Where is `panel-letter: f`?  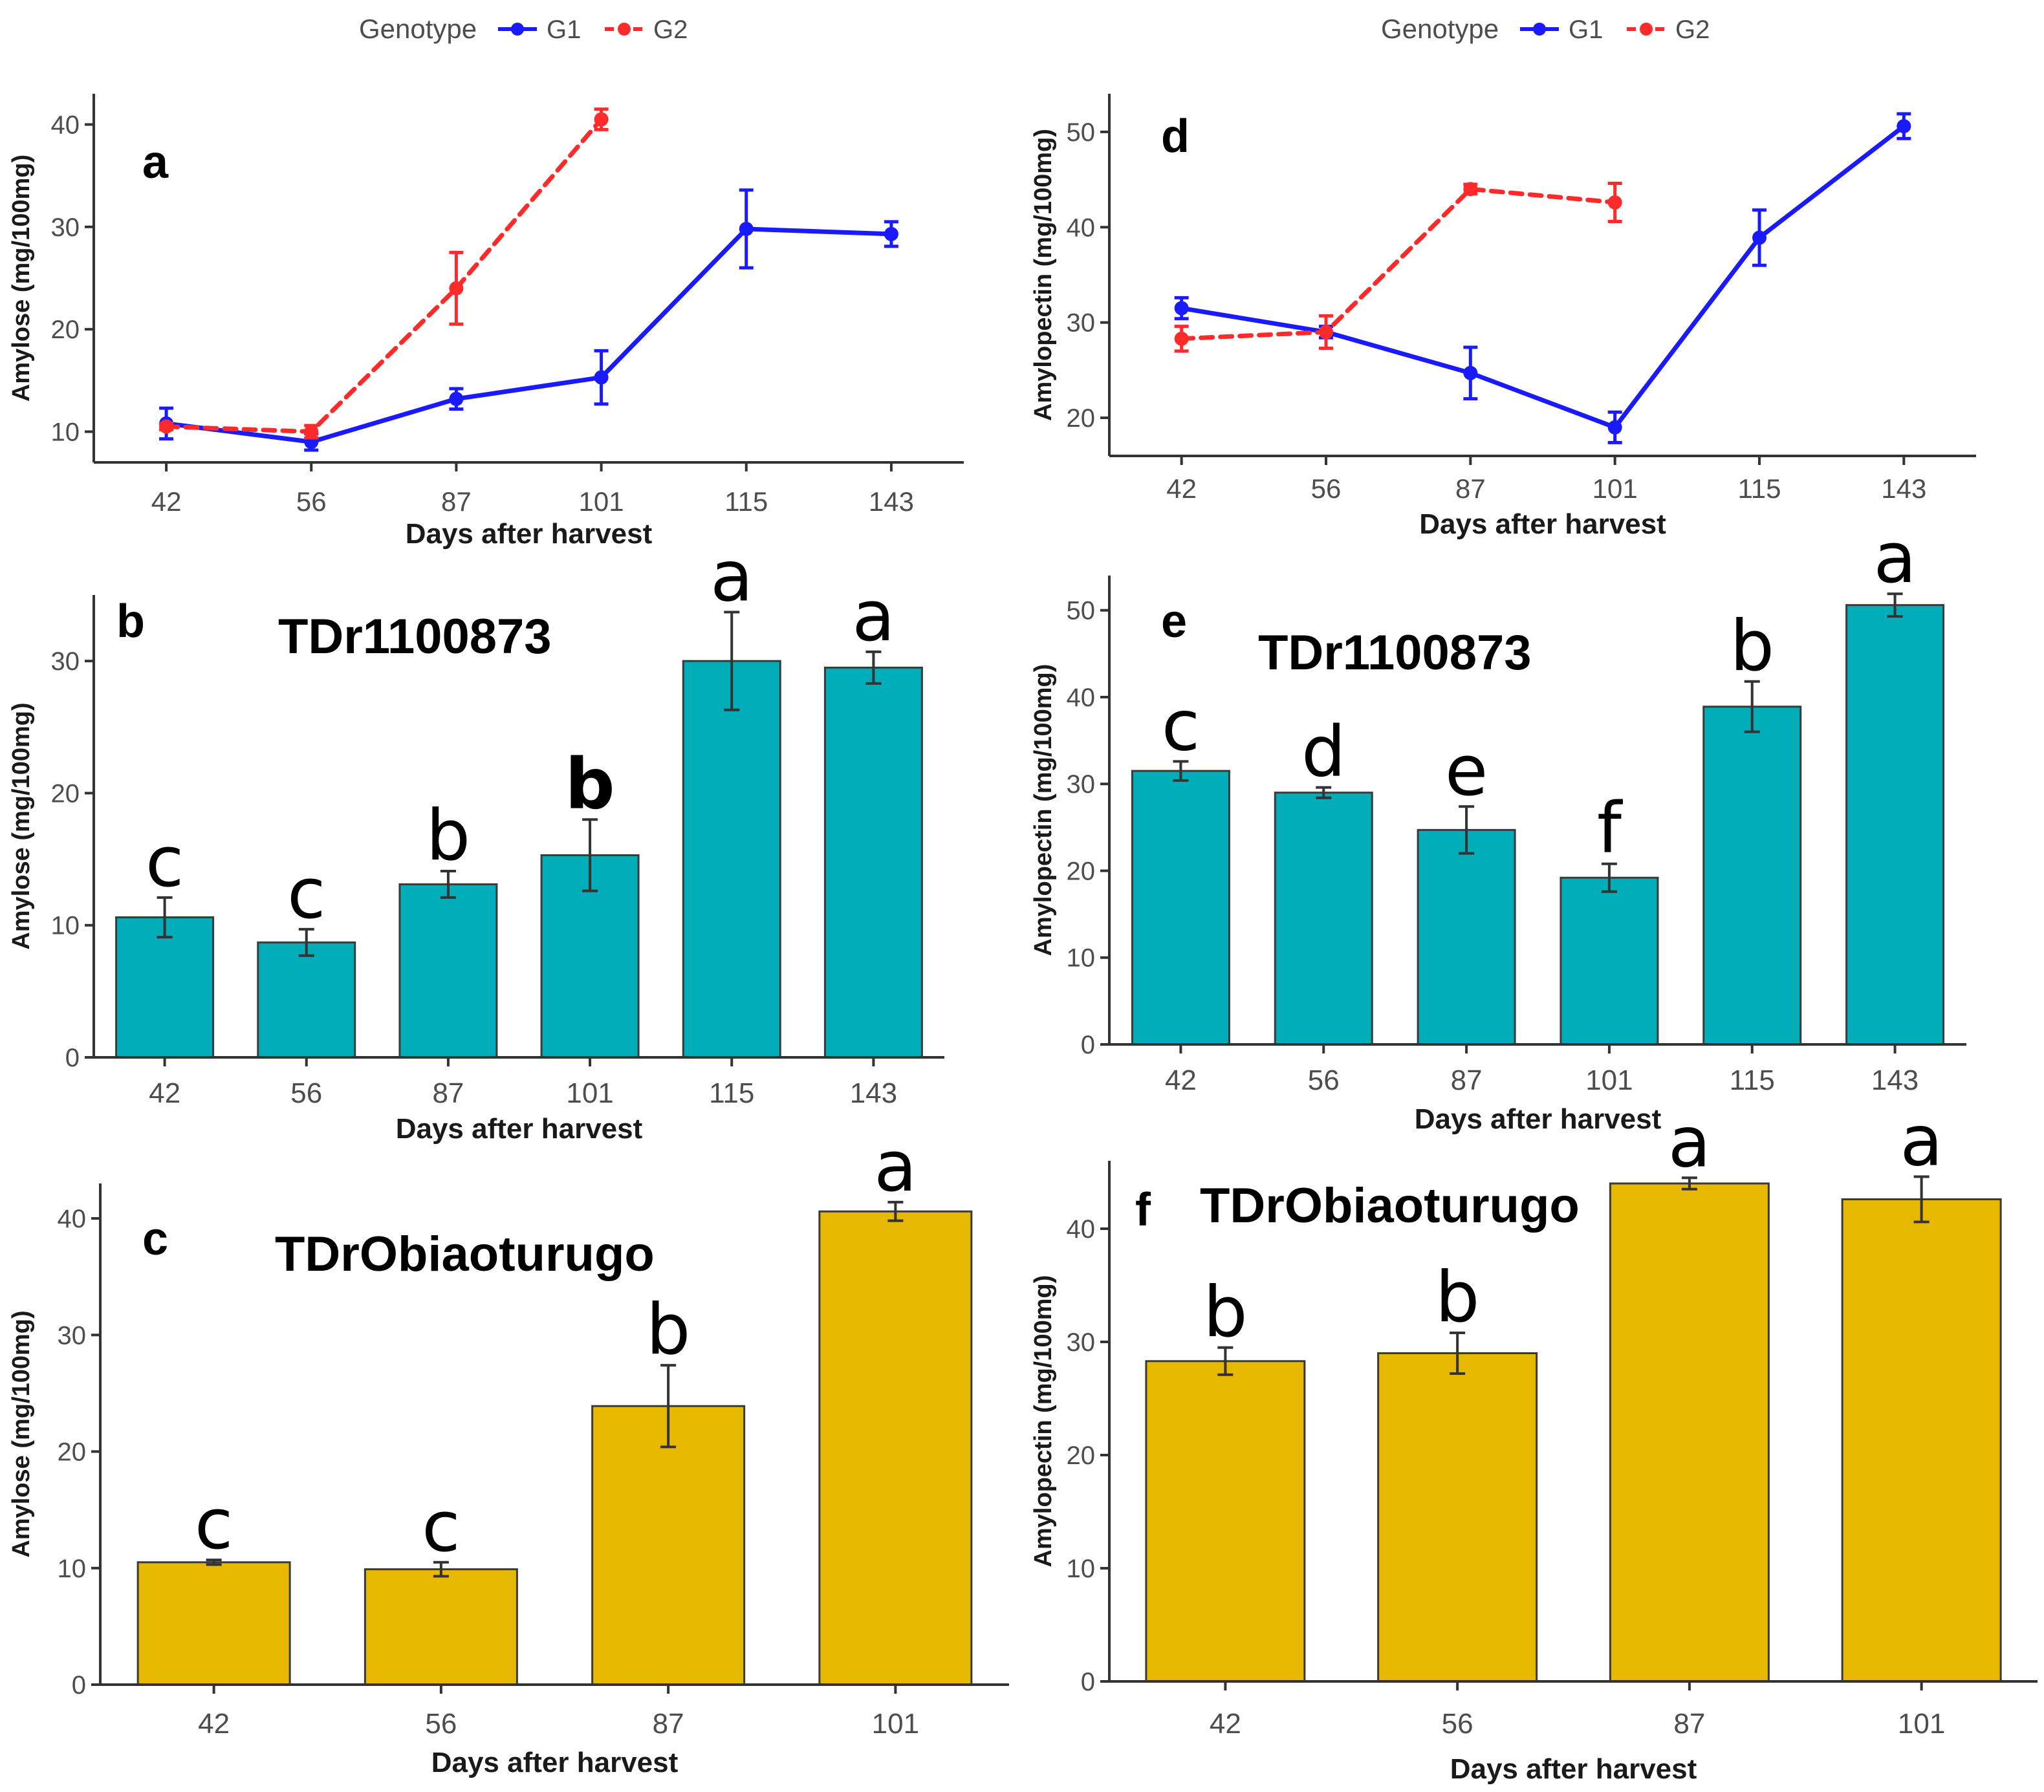 panel-letter: f is located at coordinates (1143, 1210).